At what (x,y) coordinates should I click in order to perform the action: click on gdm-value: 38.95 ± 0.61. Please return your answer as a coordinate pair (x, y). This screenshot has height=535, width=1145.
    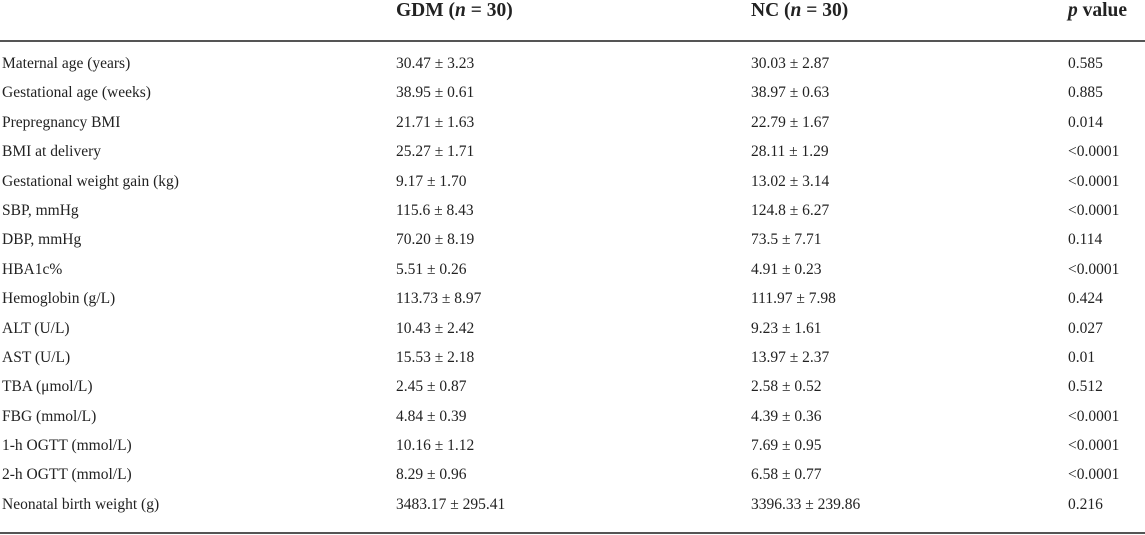
    Looking at the image, I should click on (435, 93).